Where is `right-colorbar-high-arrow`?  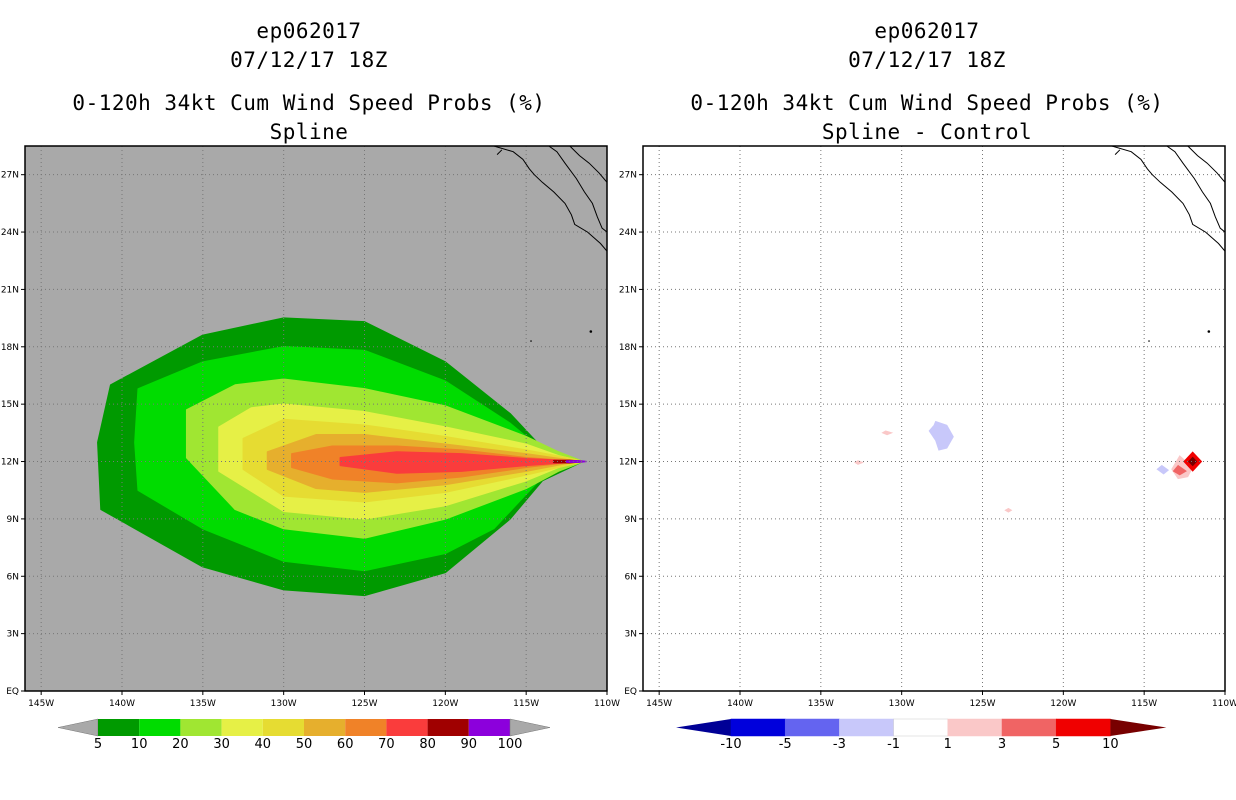
right-colorbar-high-arrow is located at coordinates (1138, 727).